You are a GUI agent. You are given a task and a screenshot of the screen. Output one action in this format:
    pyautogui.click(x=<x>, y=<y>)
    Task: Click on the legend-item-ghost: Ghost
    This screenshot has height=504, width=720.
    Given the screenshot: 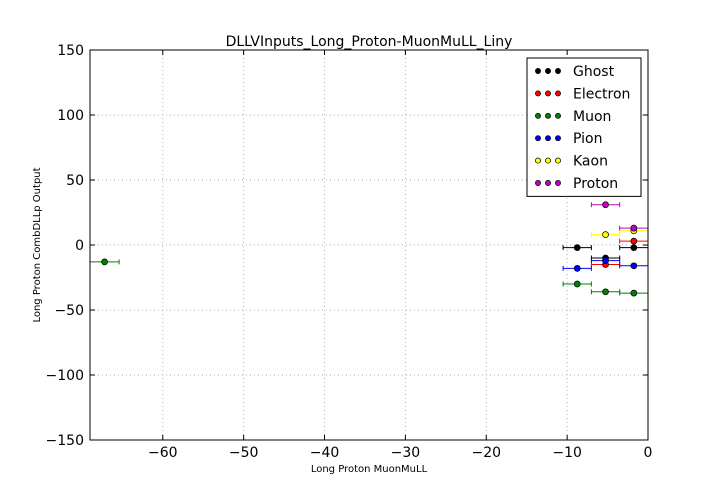 What is the action you would take?
    pyautogui.click(x=575, y=72)
    